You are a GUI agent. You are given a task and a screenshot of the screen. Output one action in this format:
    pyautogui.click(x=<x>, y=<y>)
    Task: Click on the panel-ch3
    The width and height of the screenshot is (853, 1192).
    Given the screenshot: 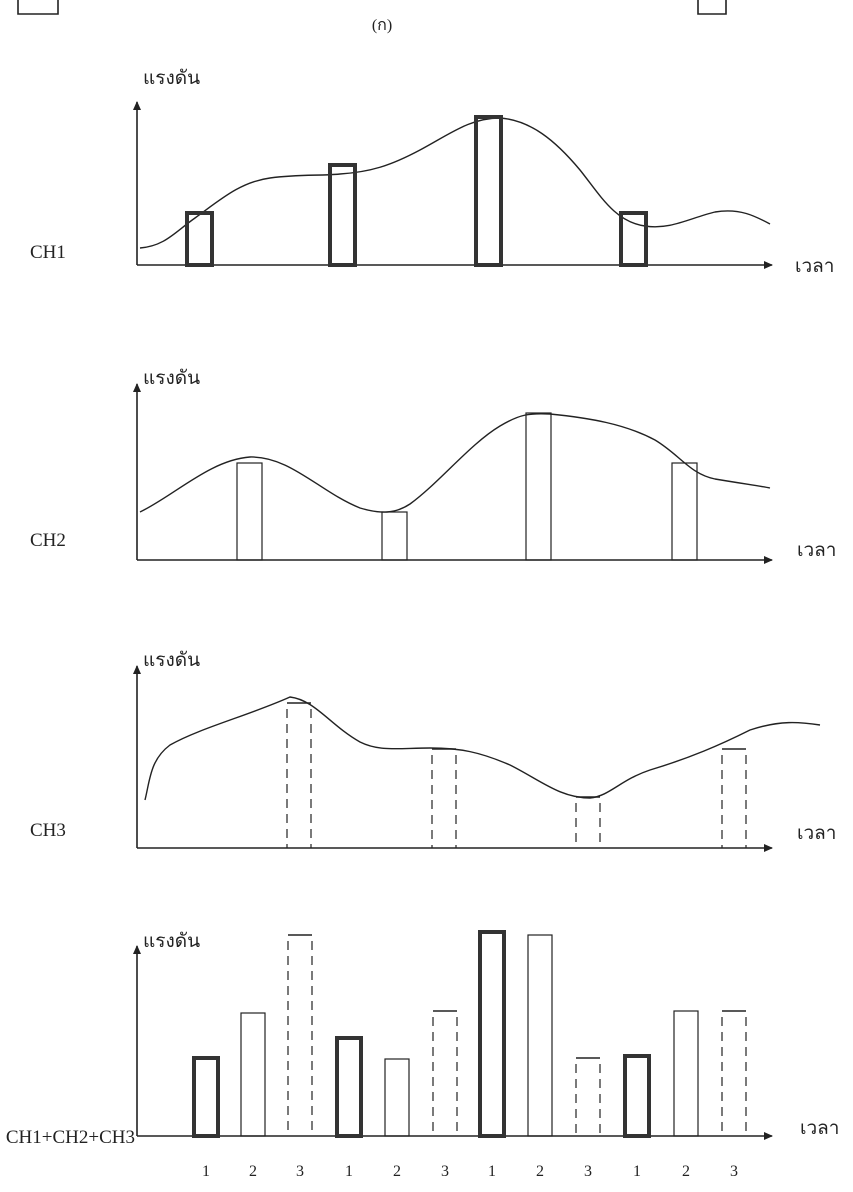 What is the action you would take?
    pyautogui.click(x=477, y=758)
    